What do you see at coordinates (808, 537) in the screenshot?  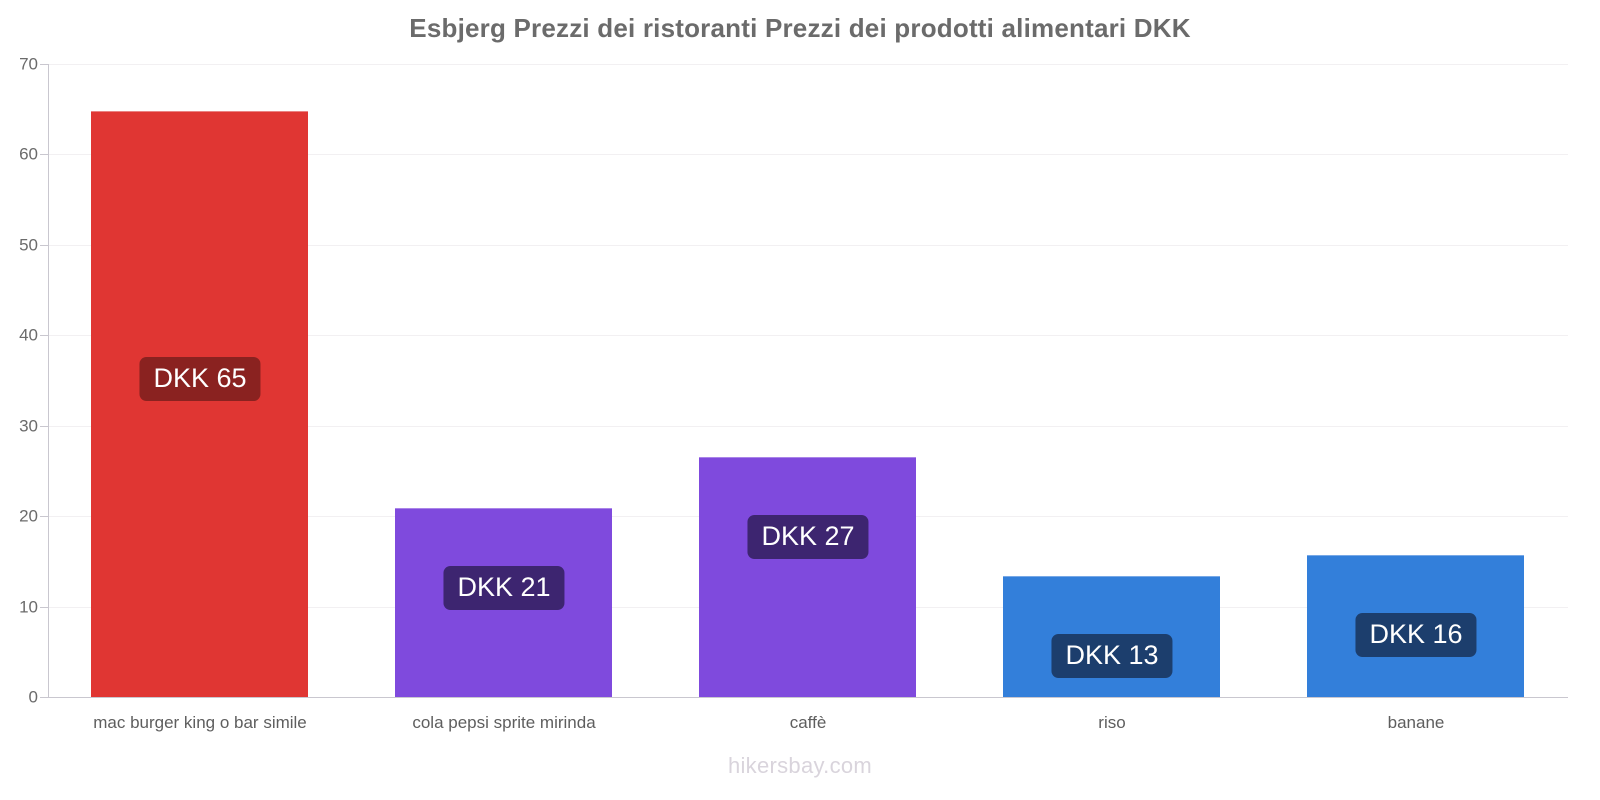 I see `bar-value-label: DKK 27` at bounding box center [808, 537].